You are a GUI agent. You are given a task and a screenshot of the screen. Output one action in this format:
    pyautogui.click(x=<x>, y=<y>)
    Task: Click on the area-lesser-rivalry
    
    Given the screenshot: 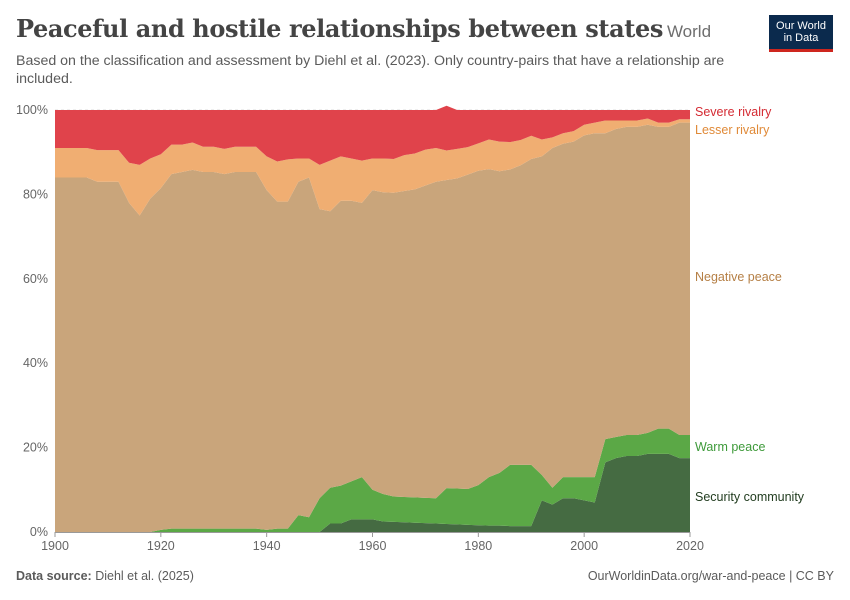 What is the action you would take?
    pyautogui.click(x=372, y=167)
    